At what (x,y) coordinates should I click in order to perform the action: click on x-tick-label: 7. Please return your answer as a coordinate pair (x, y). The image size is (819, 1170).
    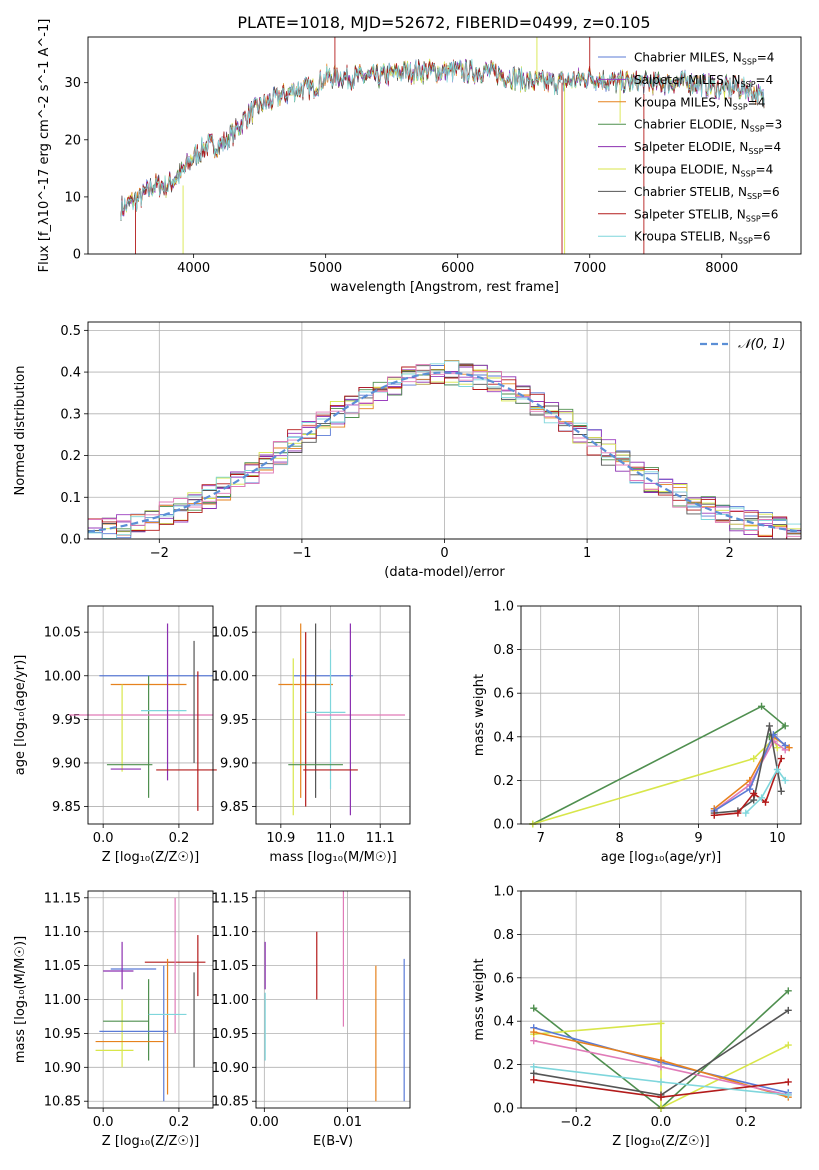
    Looking at the image, I should click on (541, 838).